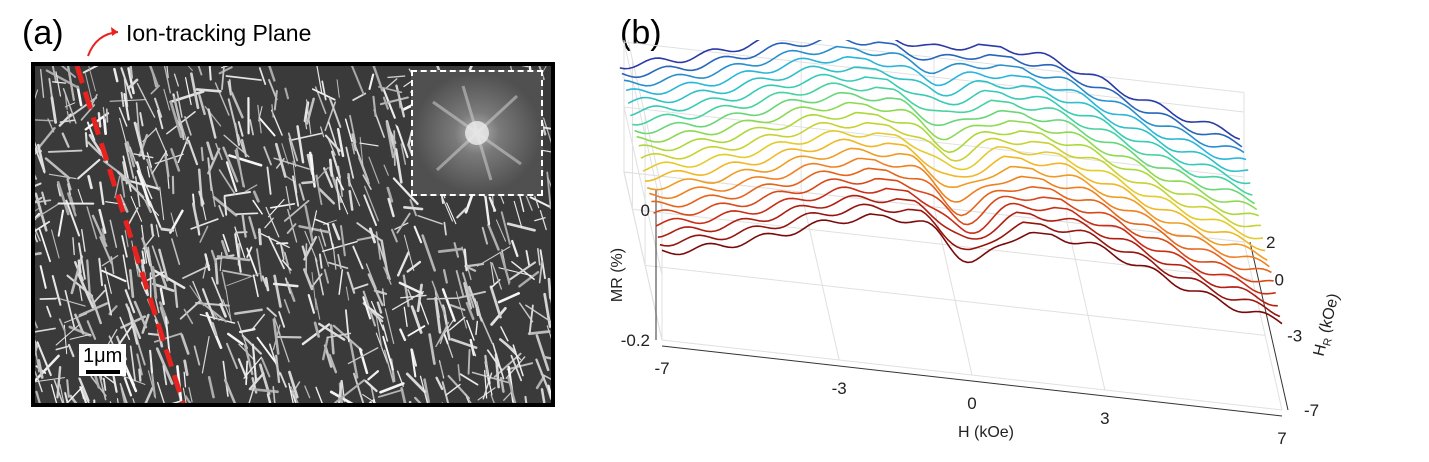 This screenshot has width=1429, height=462. What do you see at coordinates (971, 403) in the screenshot?
I see `x-tick-label: 0` at bounding box center [971, 403].